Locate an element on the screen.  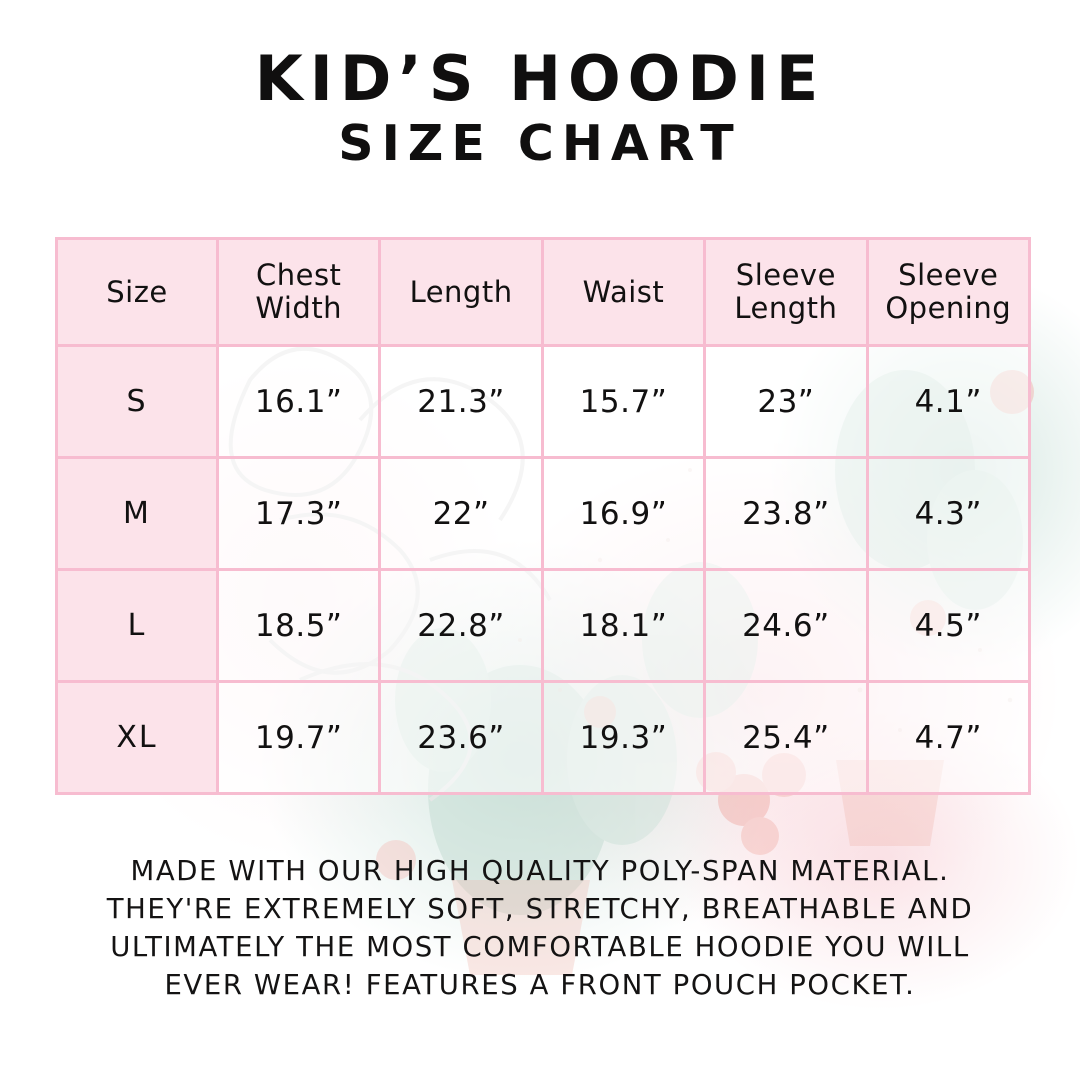
table-row: S 16.1” 21.3” 15.7” 23” 4.1” is located at coordinates (543, 401).